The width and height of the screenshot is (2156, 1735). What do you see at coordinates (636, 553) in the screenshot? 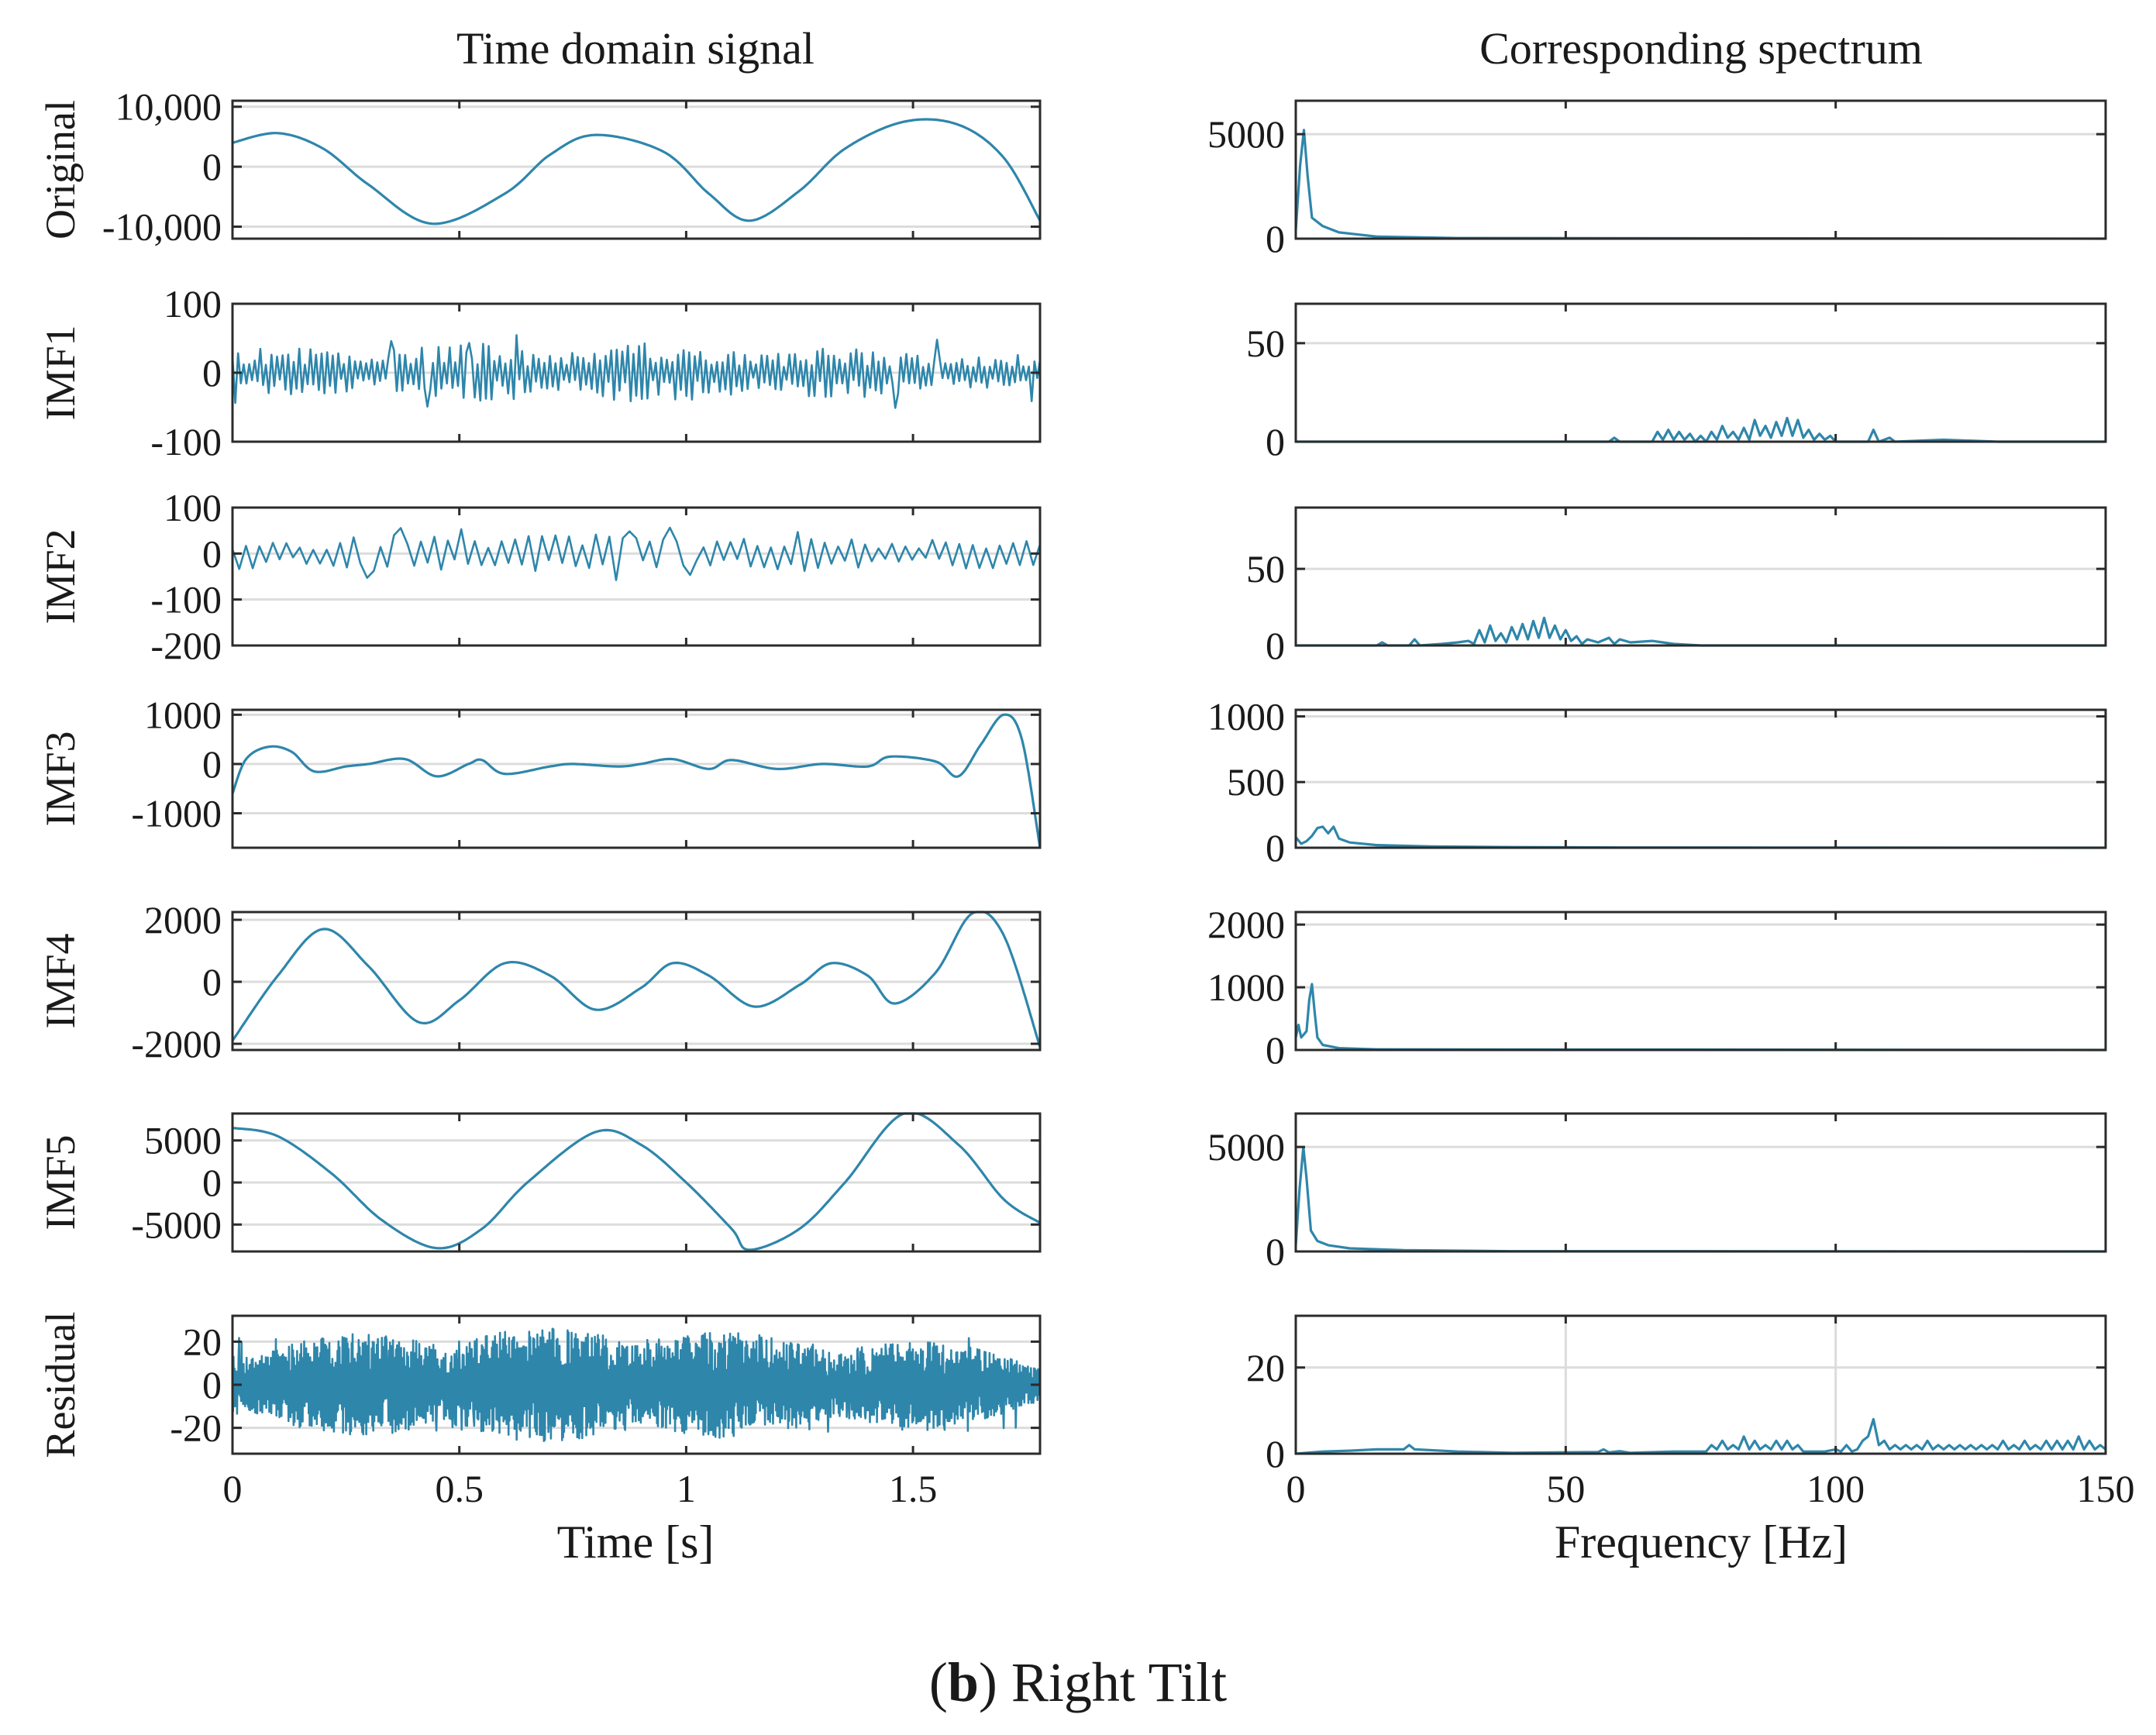
I see `time-series-line-imf2` at bounding box center [636, 553].